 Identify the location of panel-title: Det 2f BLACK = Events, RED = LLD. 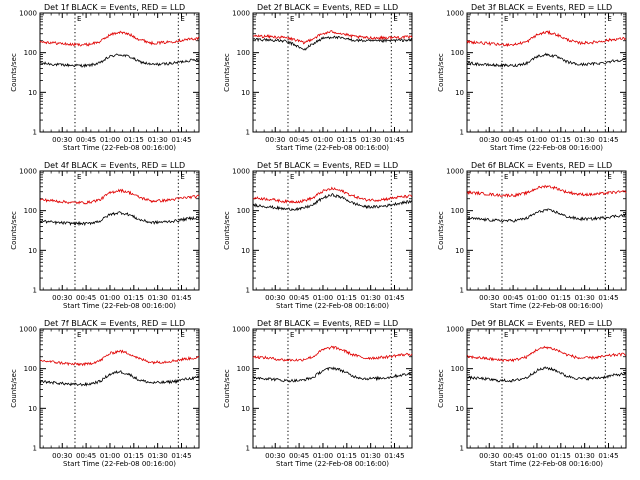
(327, 7).